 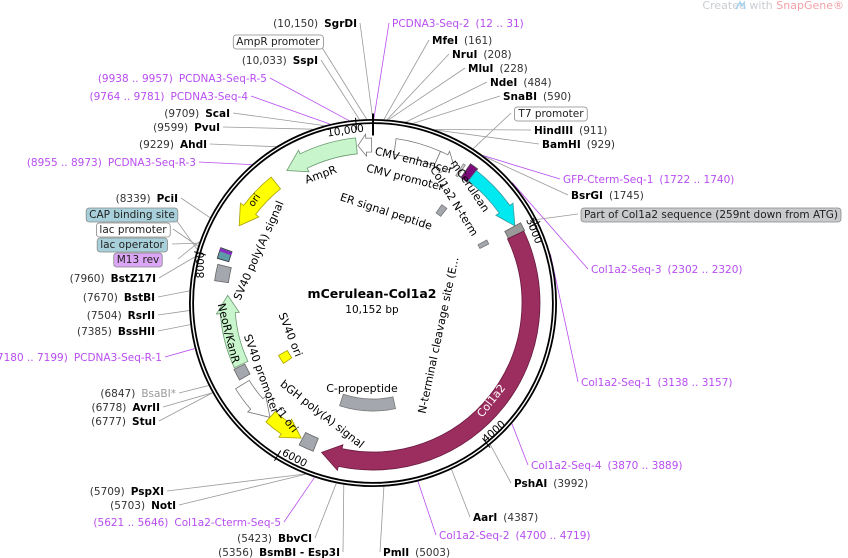 I want to click on feature-tag-label: CAP binding site, so click(x=132, y=215).